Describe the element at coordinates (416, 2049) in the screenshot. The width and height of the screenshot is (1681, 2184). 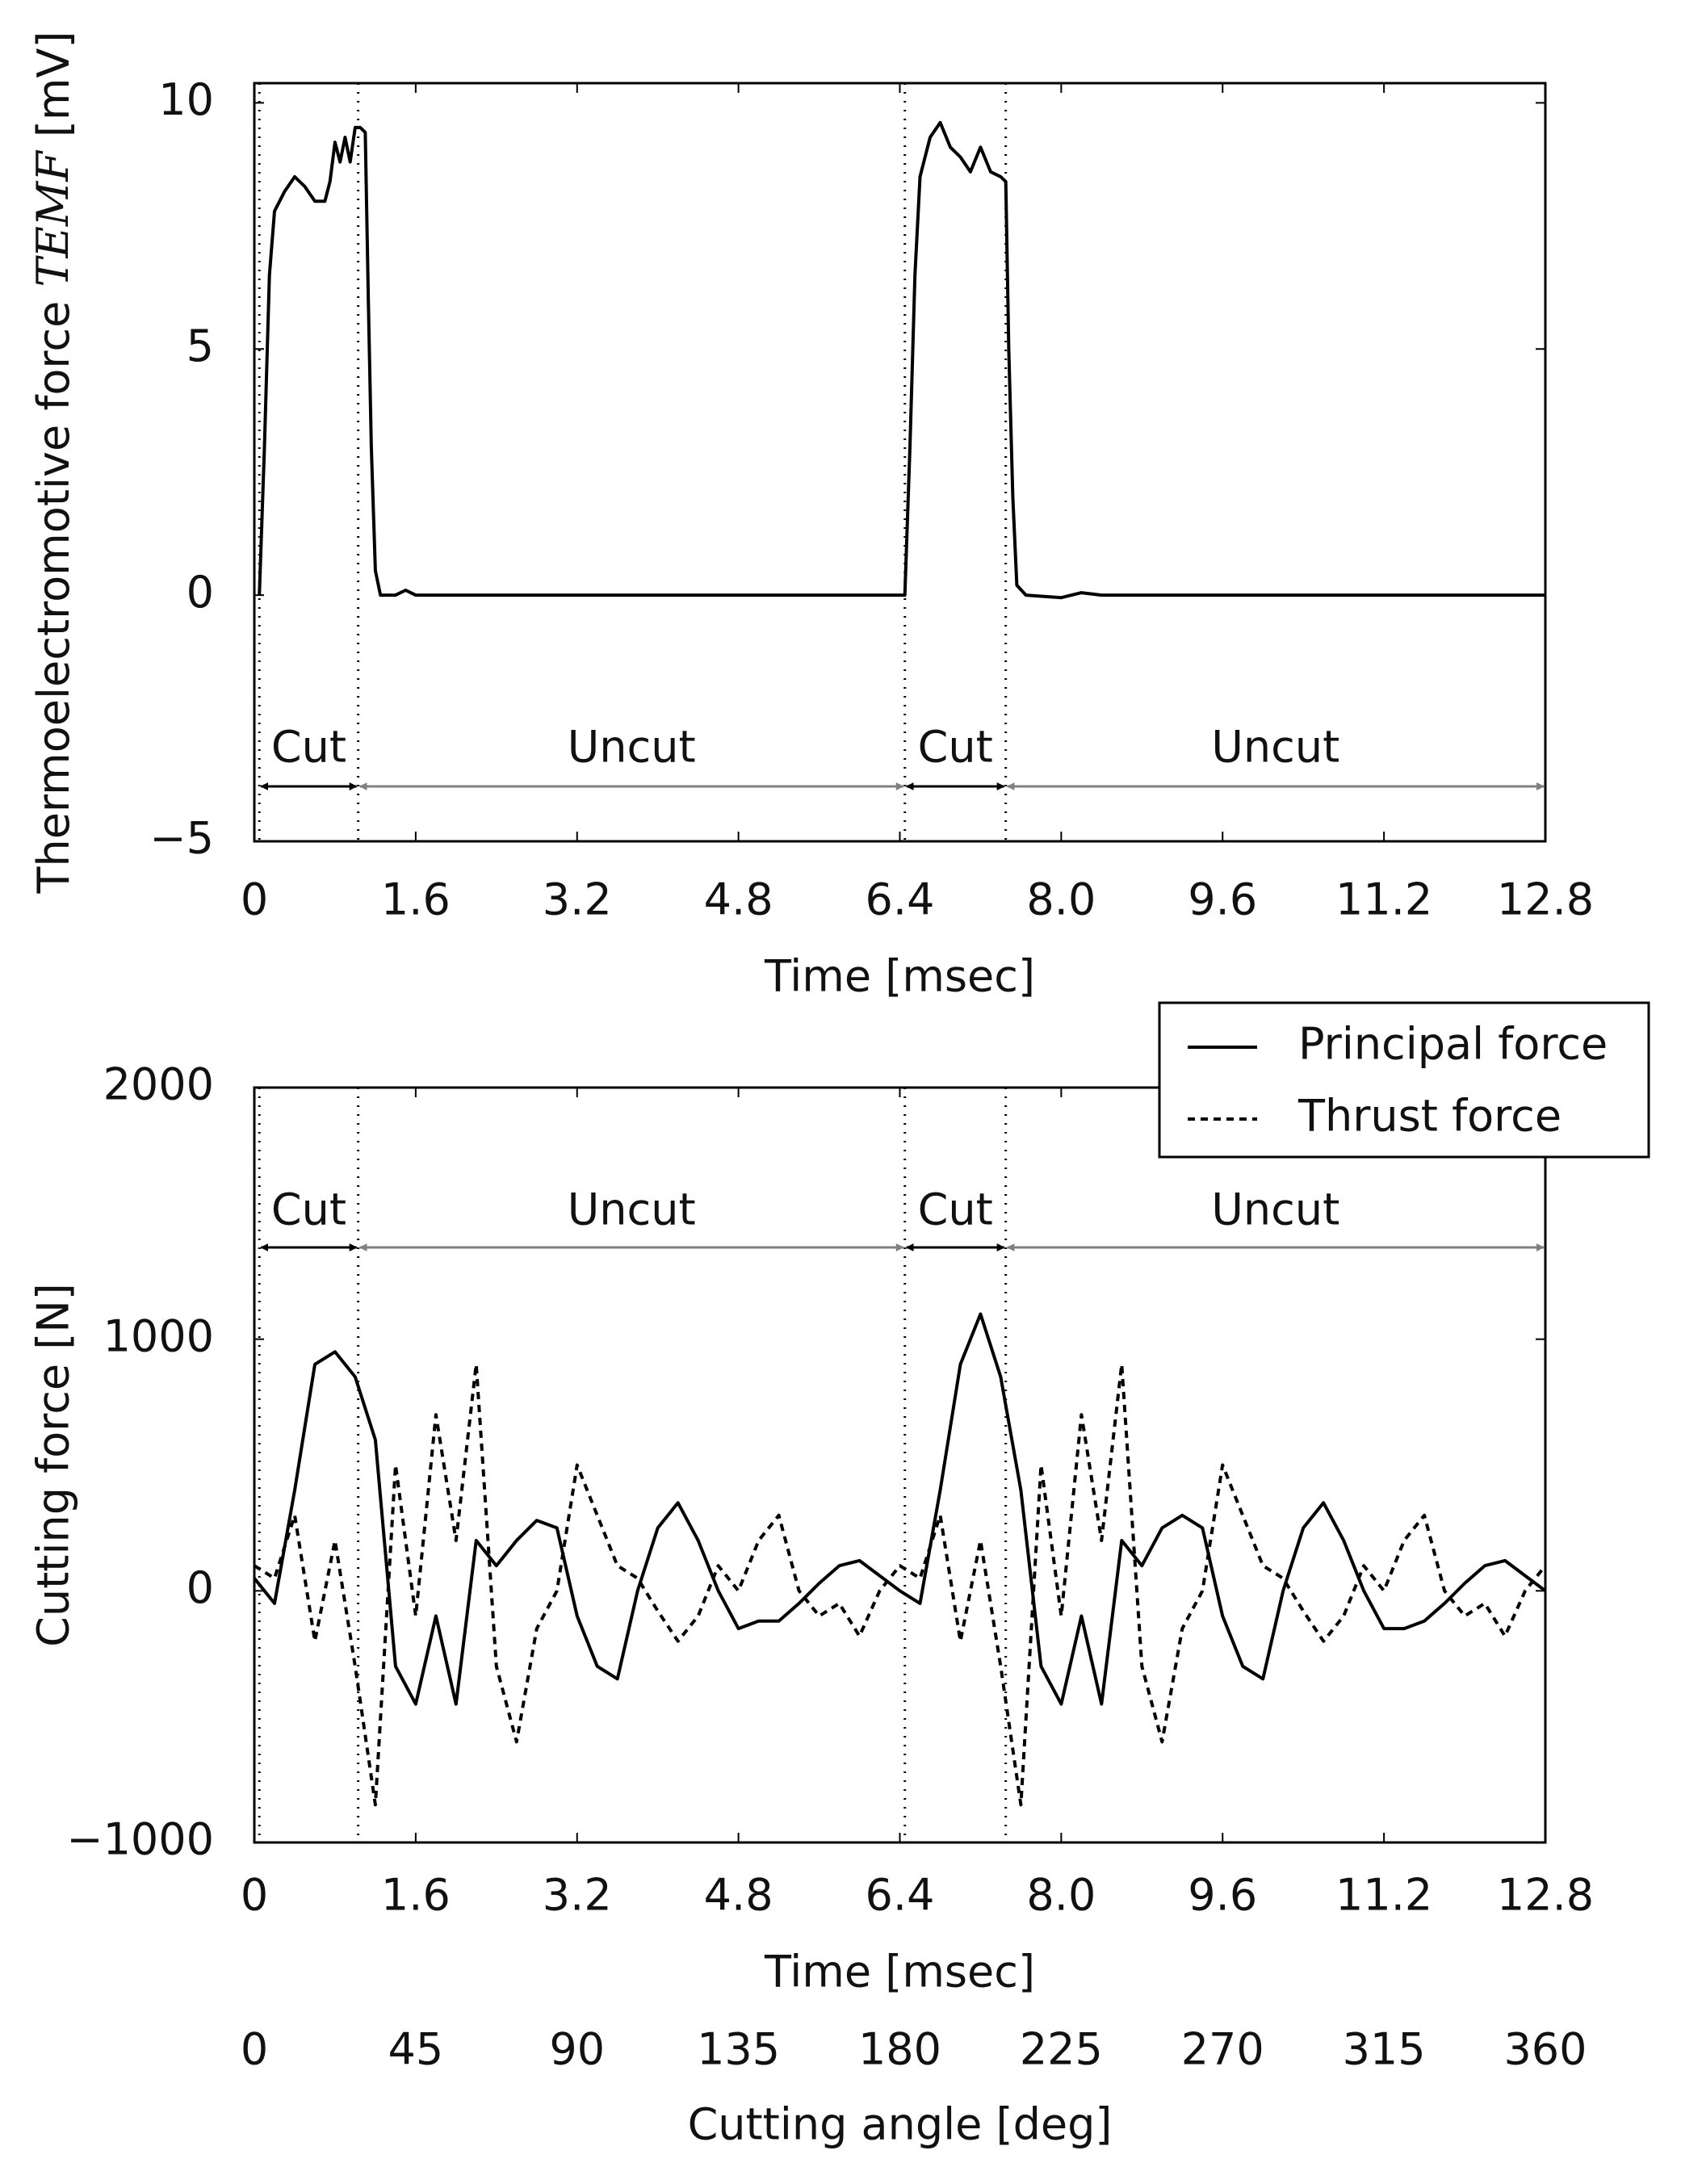
I see `x2-tick-label: 45` at that location.